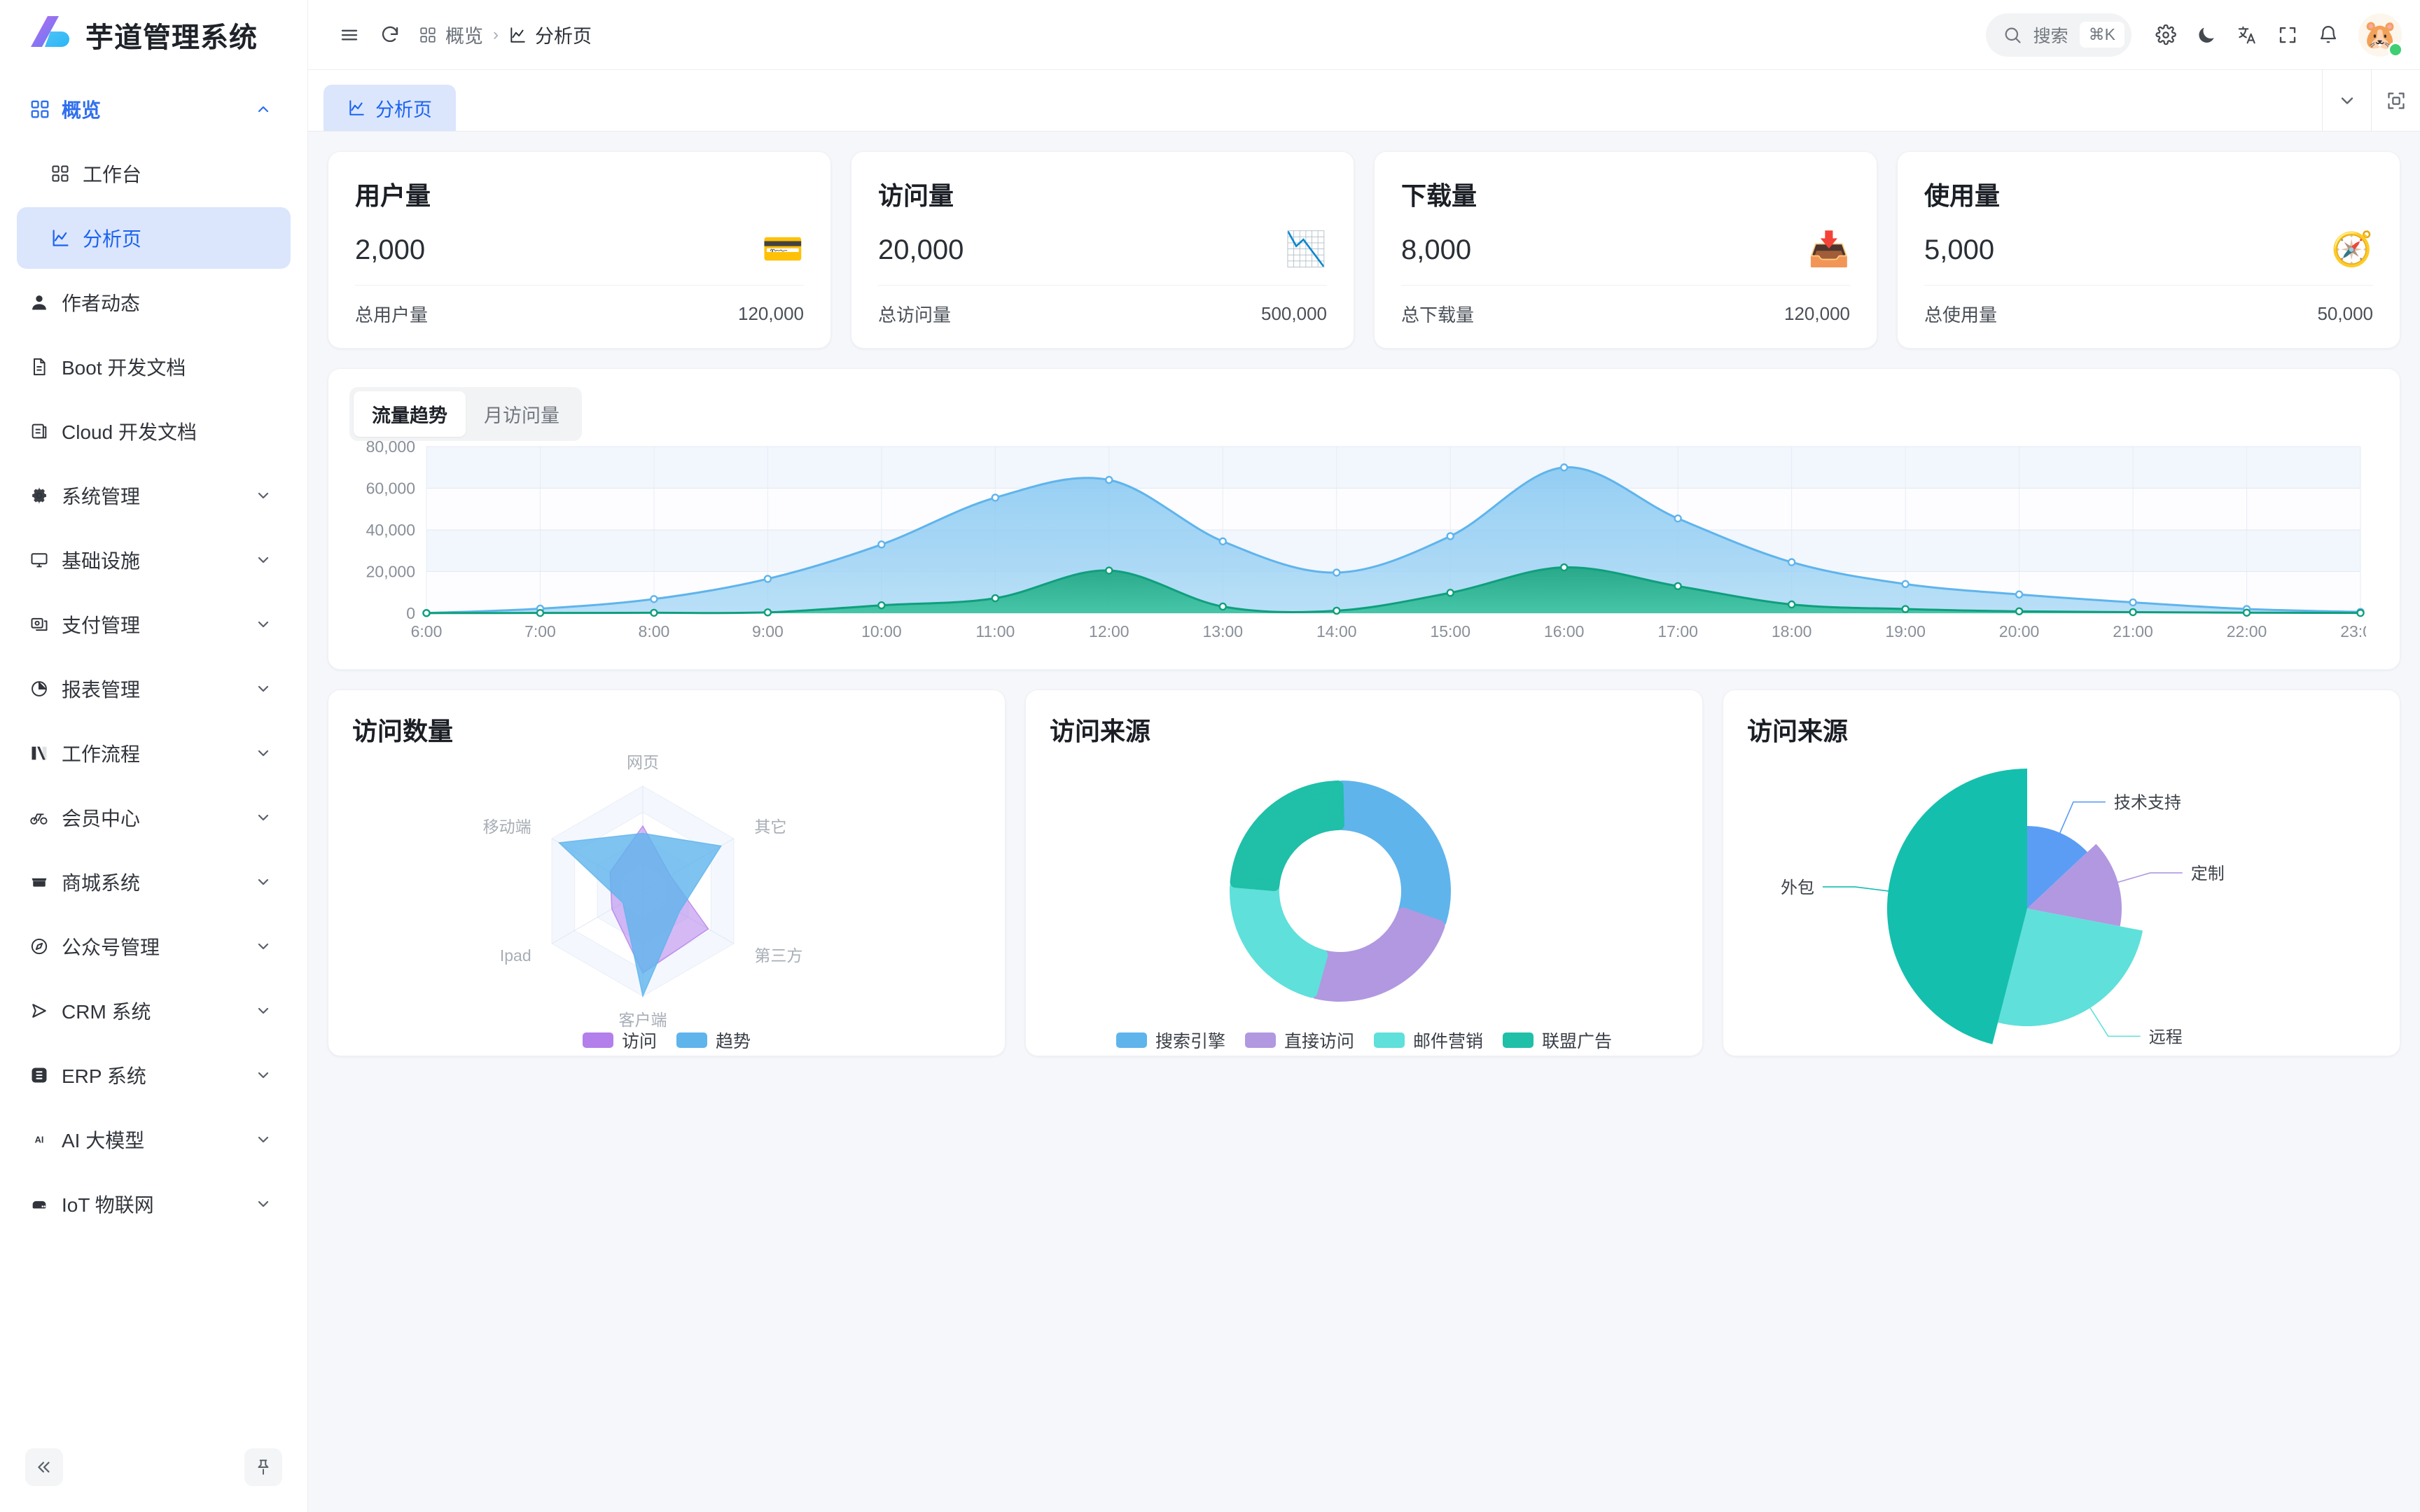 Image resolution: width=2420 pixels, height=1512 pixels. What do you see at coordinates (1364, 250) in the screenshot?
I see `stat-cards-row: 用户量 2,000 💳 总用户量 120,000 访问量 20,000` at bounding box center [1364, 250].